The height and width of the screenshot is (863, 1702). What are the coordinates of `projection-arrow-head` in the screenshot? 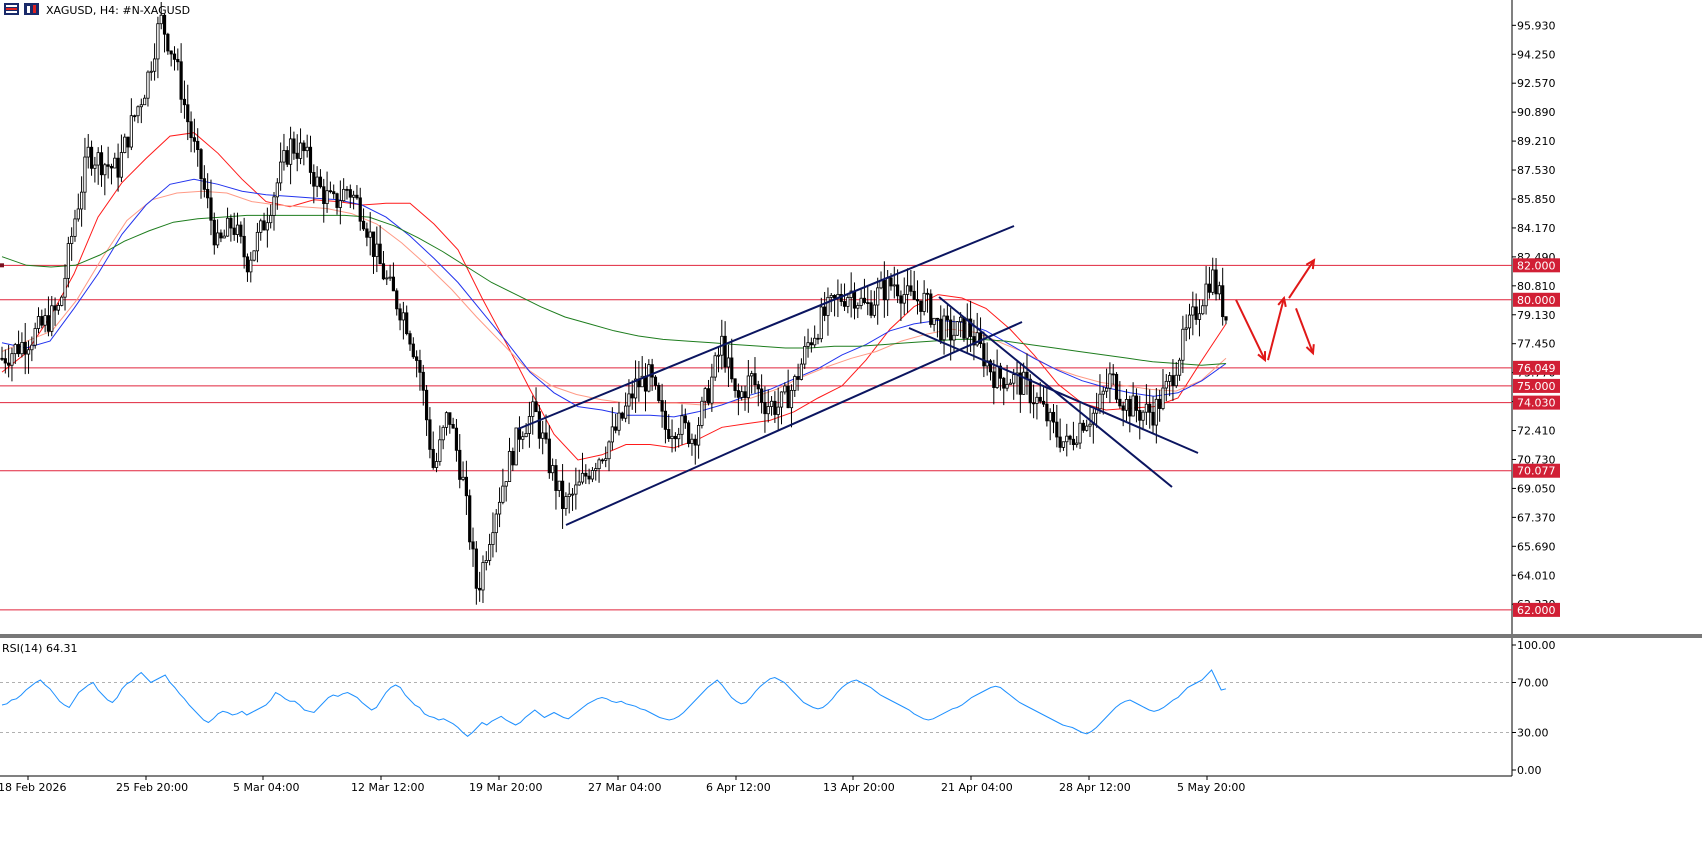 It's located at (1282, 301).